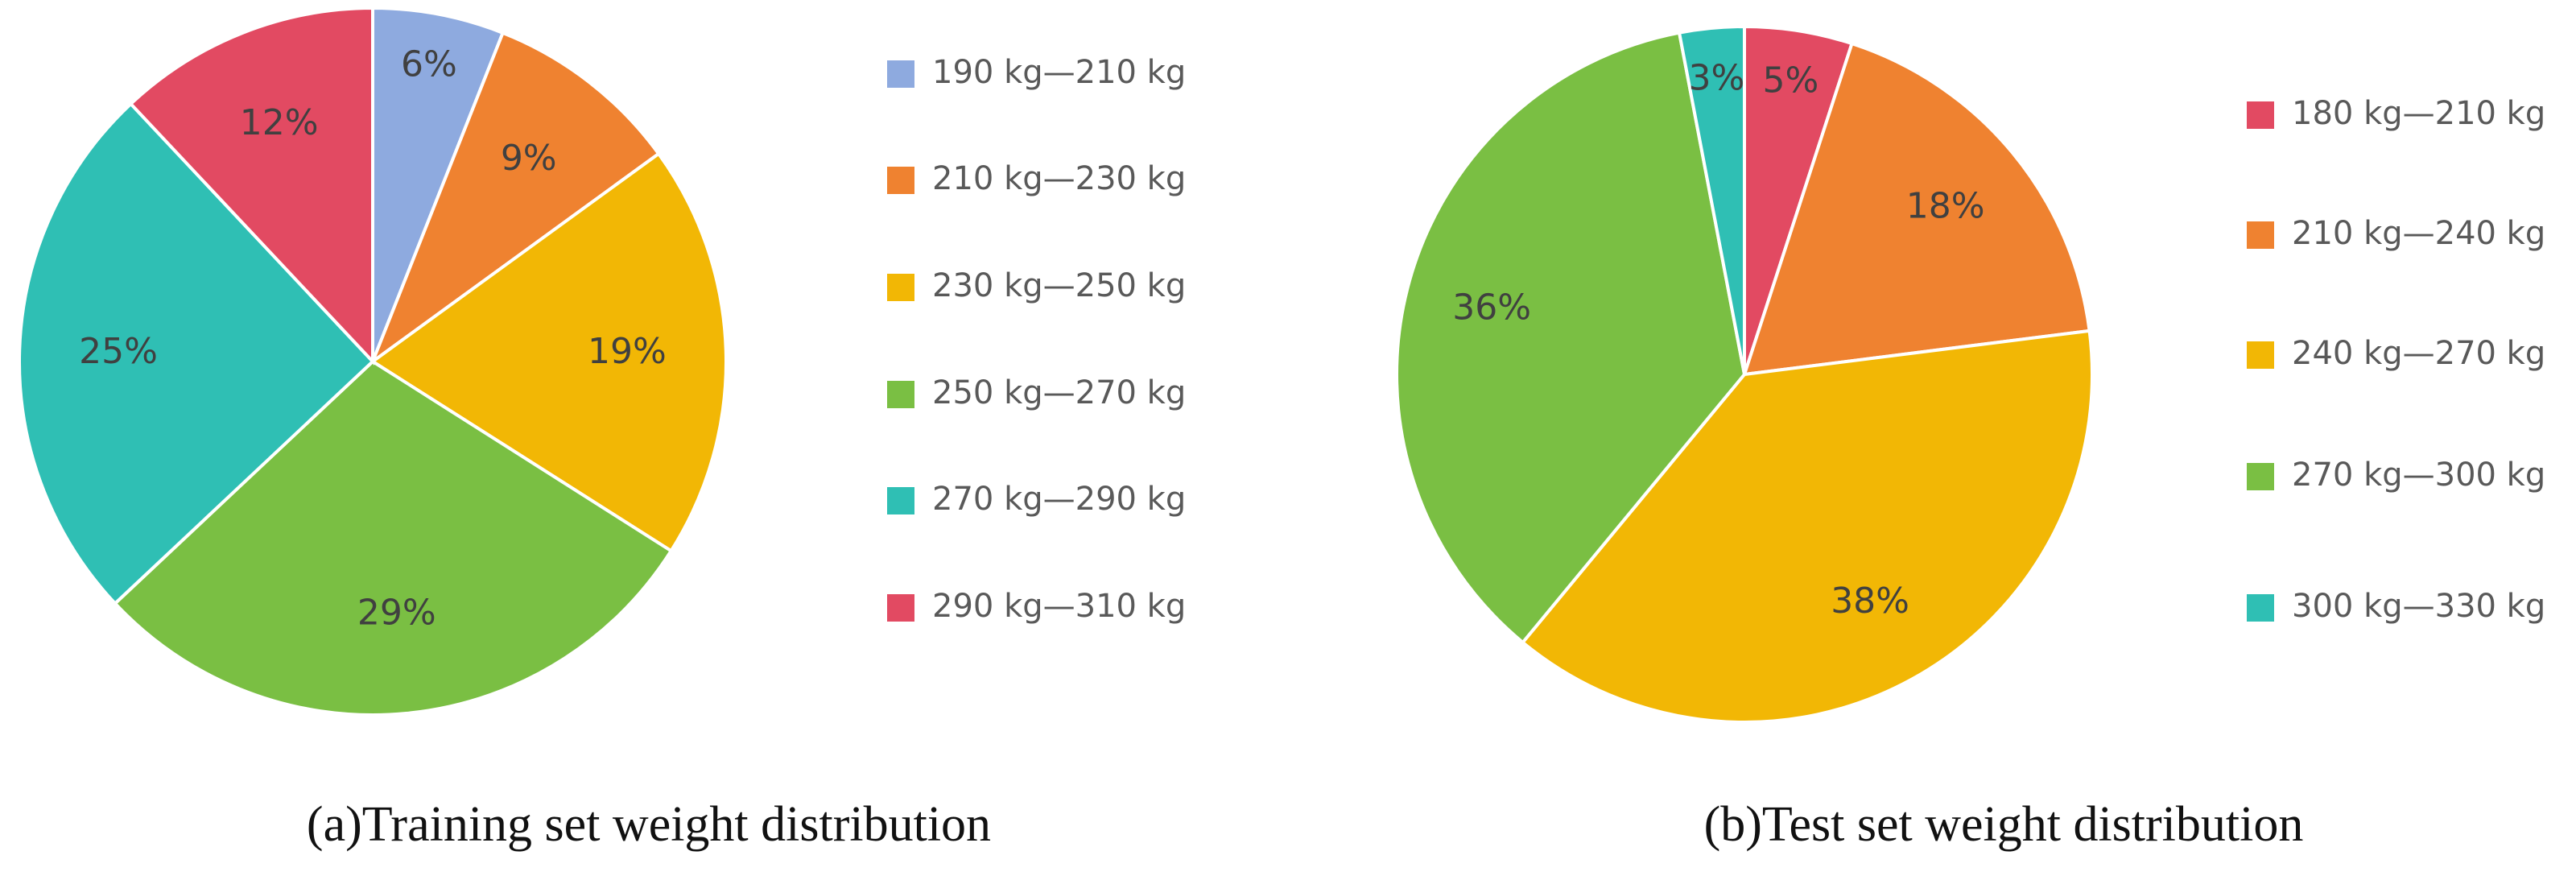 This screenshot has width=2576, height=876. Describe the element at coordinates (429, 64) in the screenshot. I see `data-label: 6%` at that location.